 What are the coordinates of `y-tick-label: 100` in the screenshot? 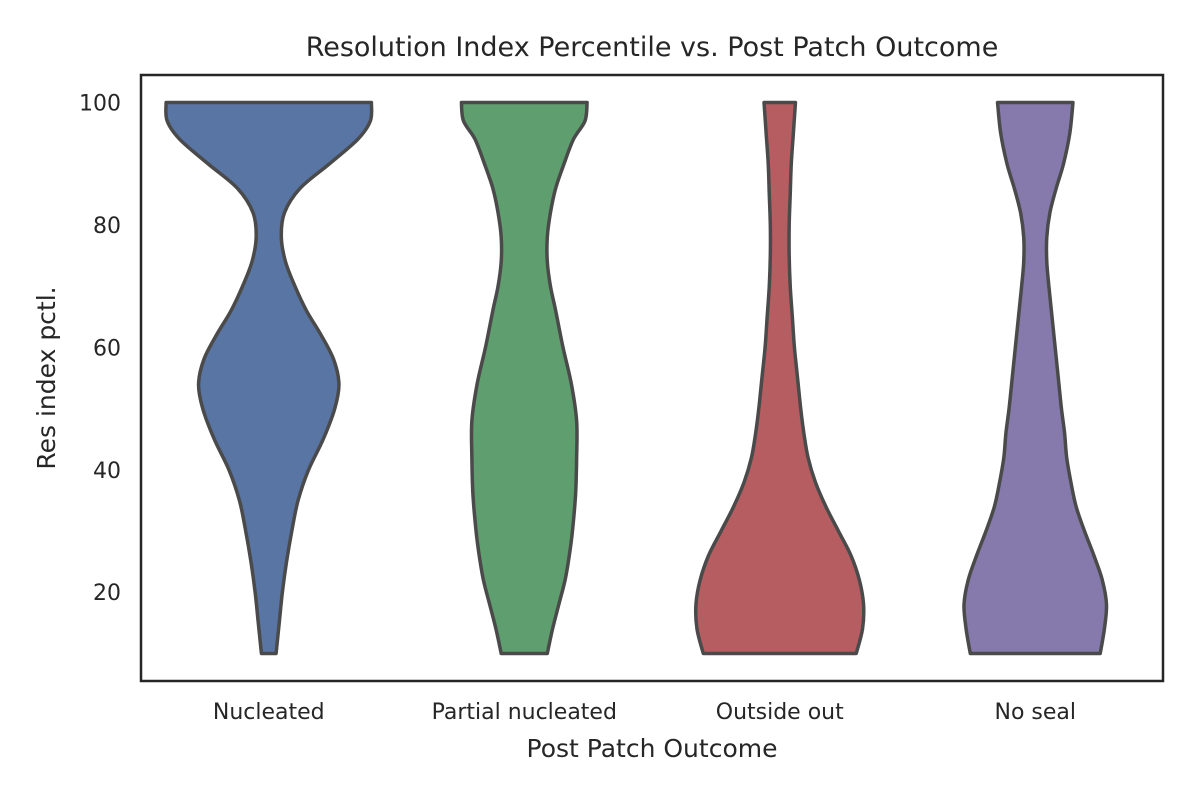 It's located at (100, 104).